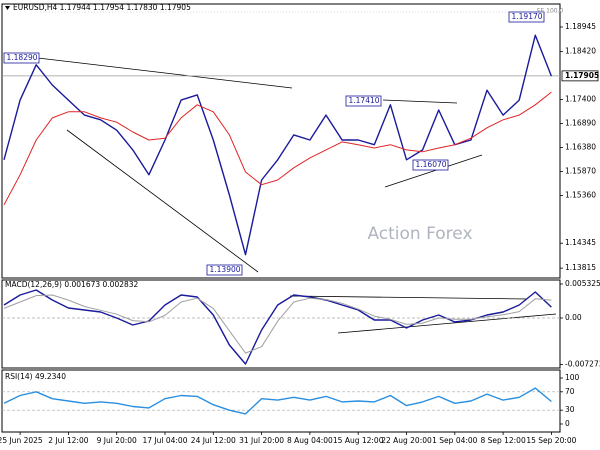 The width and height of the screenshot is (600, 450). I want to click on y-tick-label: 1.17400, so click(580, 99).